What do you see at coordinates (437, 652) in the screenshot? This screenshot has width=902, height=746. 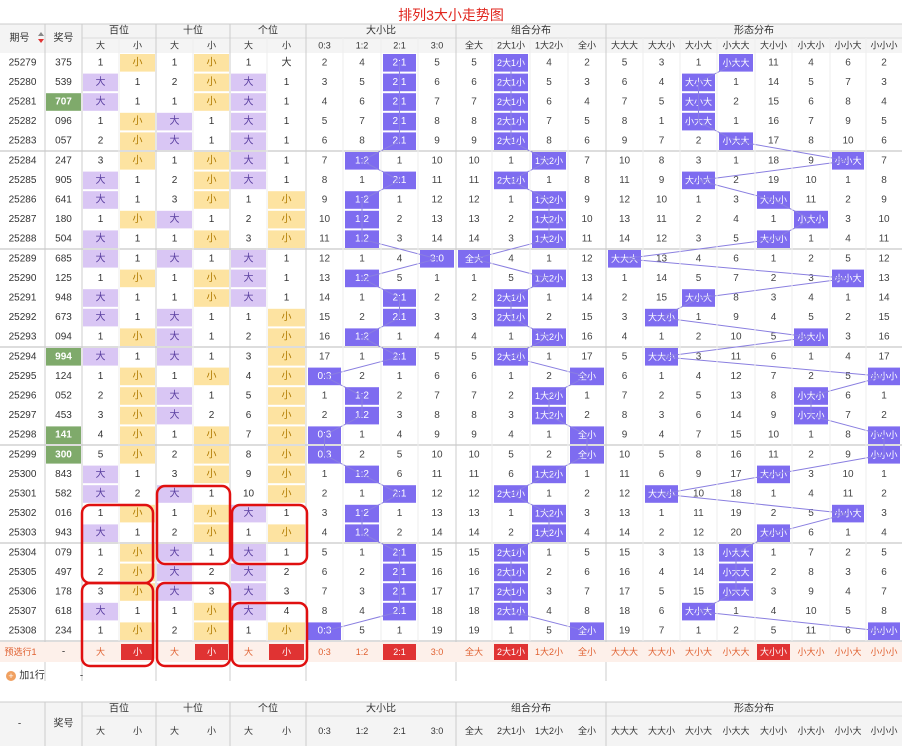 I see `preselect-cell: 3:0` at bounding box center [437, 652].